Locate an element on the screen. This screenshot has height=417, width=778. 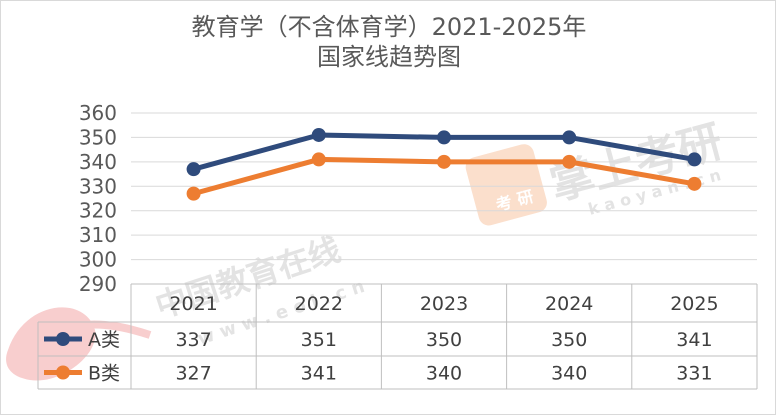
legend-label: B类 is located at coordinates (104, 374).